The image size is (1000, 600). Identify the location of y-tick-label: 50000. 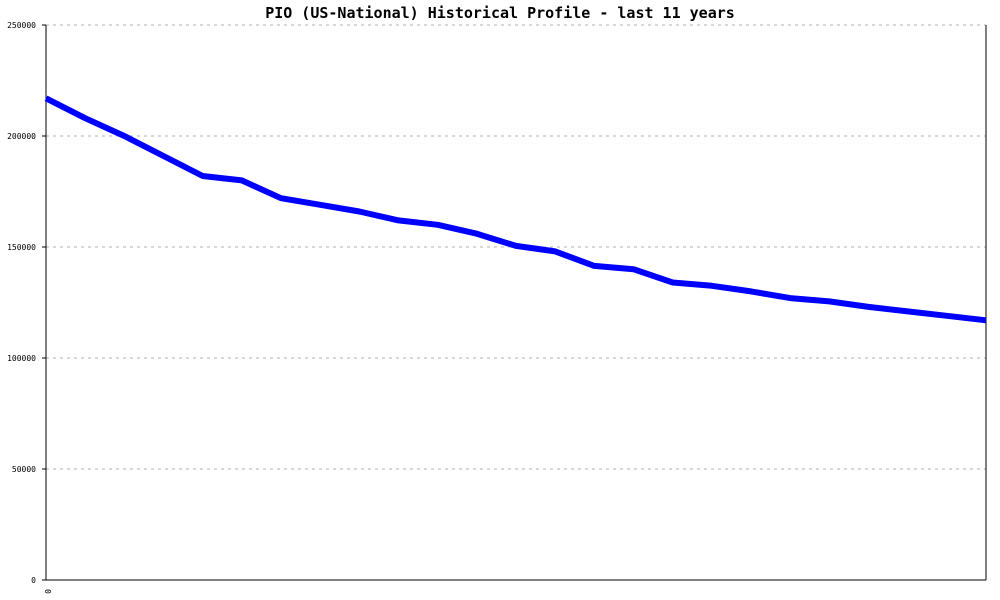
(24, 469).